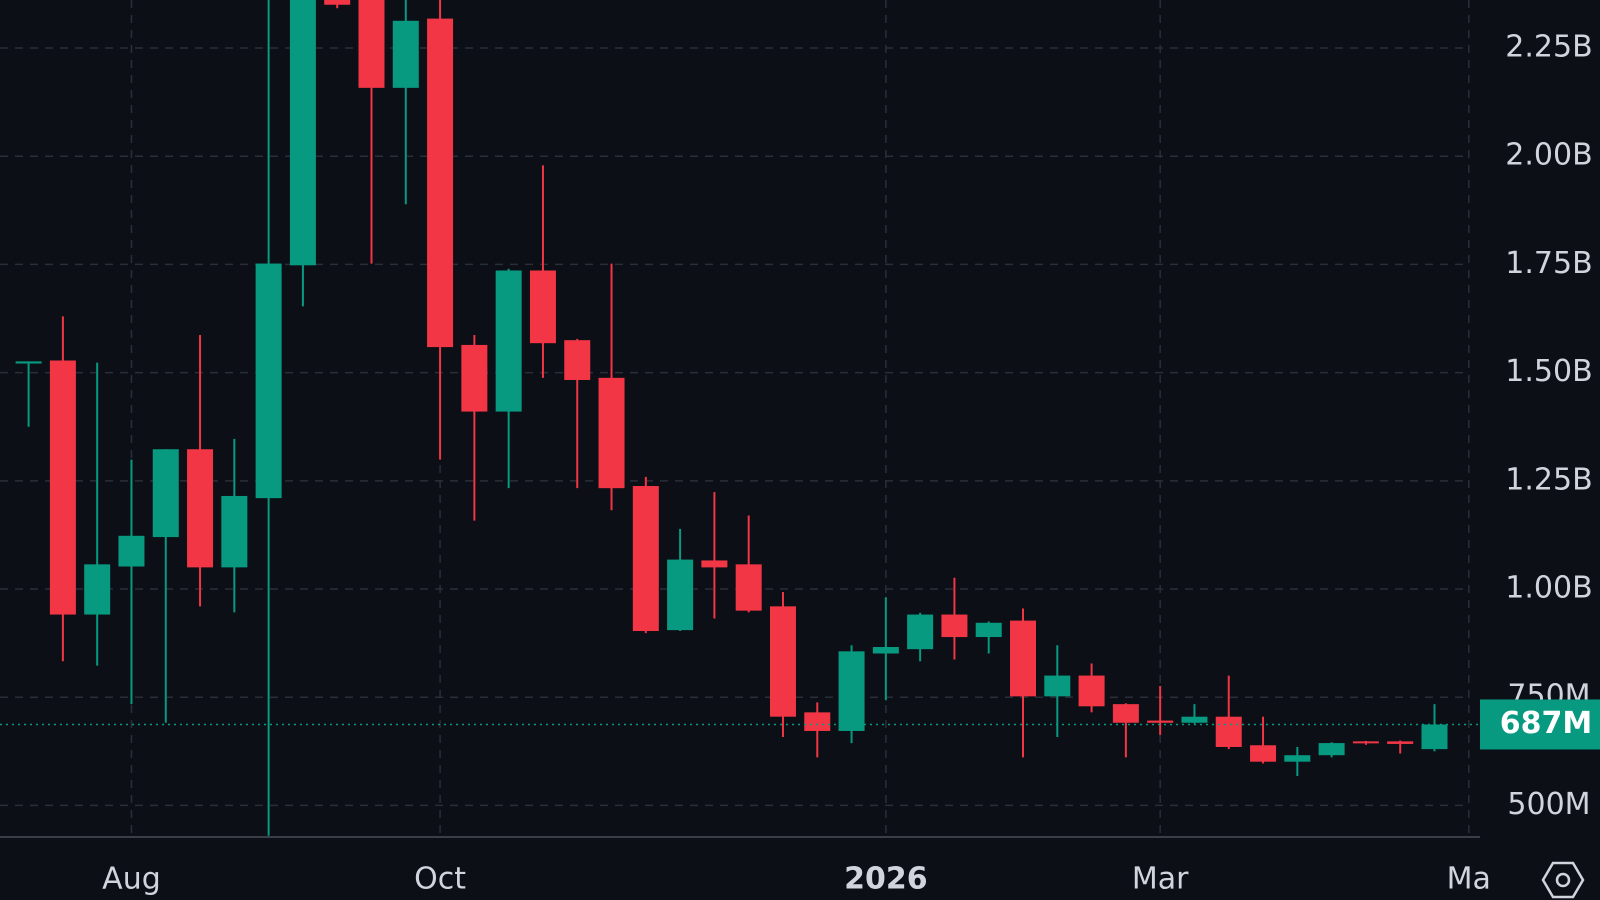 The image size is (1600, 900). What do you see at coordinates (1548, 804) in the screenshot?
I see `y-tick-label: 500M` at bounding box center [1548, 804].